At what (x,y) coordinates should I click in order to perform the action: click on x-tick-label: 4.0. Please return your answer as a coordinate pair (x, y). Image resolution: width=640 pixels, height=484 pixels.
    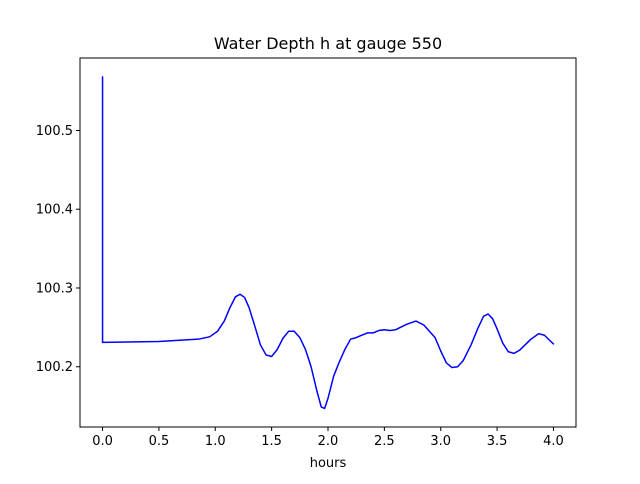
    Looking at the image, I should click on (553, 441).